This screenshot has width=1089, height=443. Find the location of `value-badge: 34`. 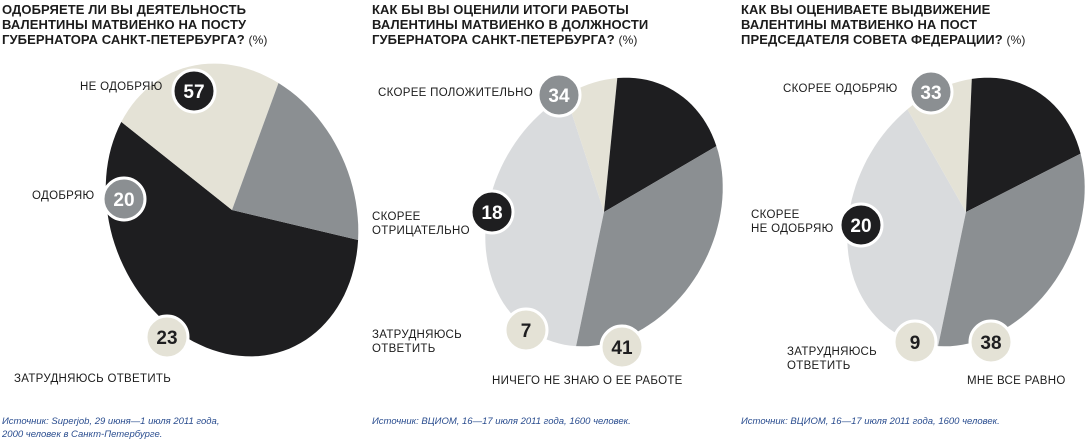

value-badge: 34 is located at coordinates (559, 95).